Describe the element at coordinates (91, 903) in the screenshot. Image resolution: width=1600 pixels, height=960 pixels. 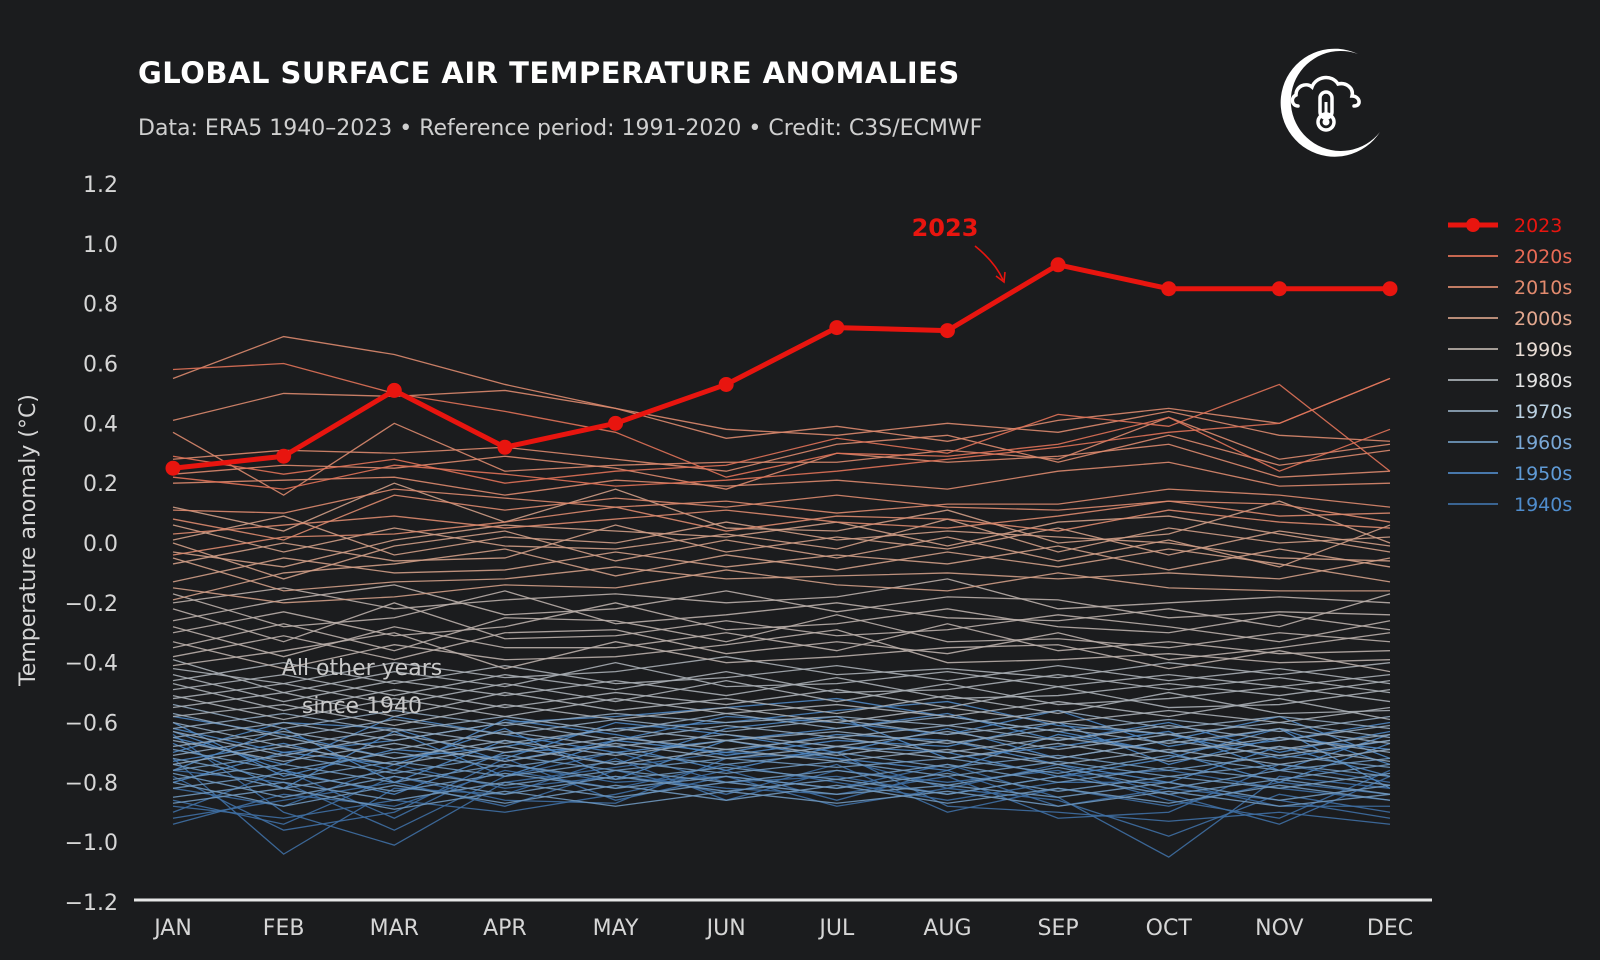
I see `y-tick-label: −1.2` at that location.